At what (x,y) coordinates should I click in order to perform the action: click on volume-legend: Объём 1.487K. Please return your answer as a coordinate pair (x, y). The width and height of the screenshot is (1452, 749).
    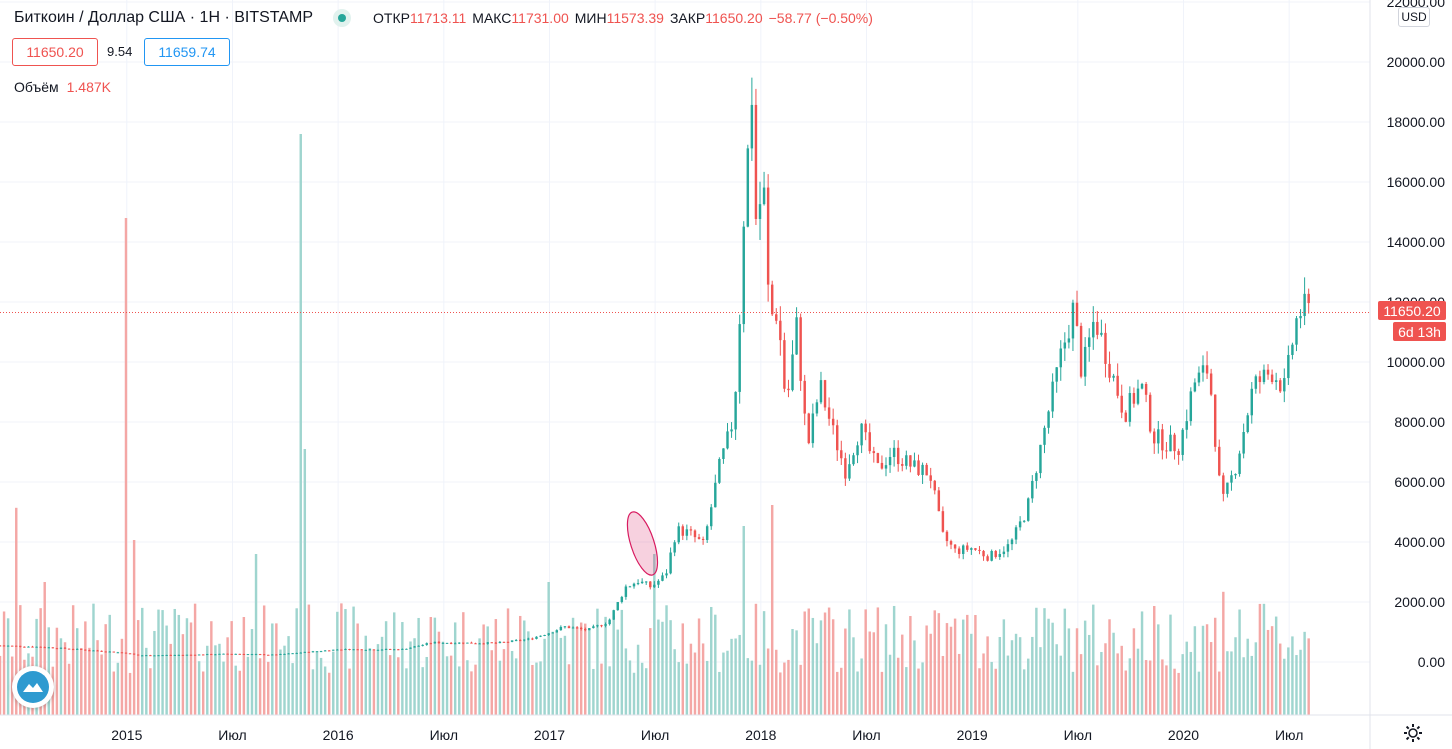
    Looking at the image, I should click on (62, 87).